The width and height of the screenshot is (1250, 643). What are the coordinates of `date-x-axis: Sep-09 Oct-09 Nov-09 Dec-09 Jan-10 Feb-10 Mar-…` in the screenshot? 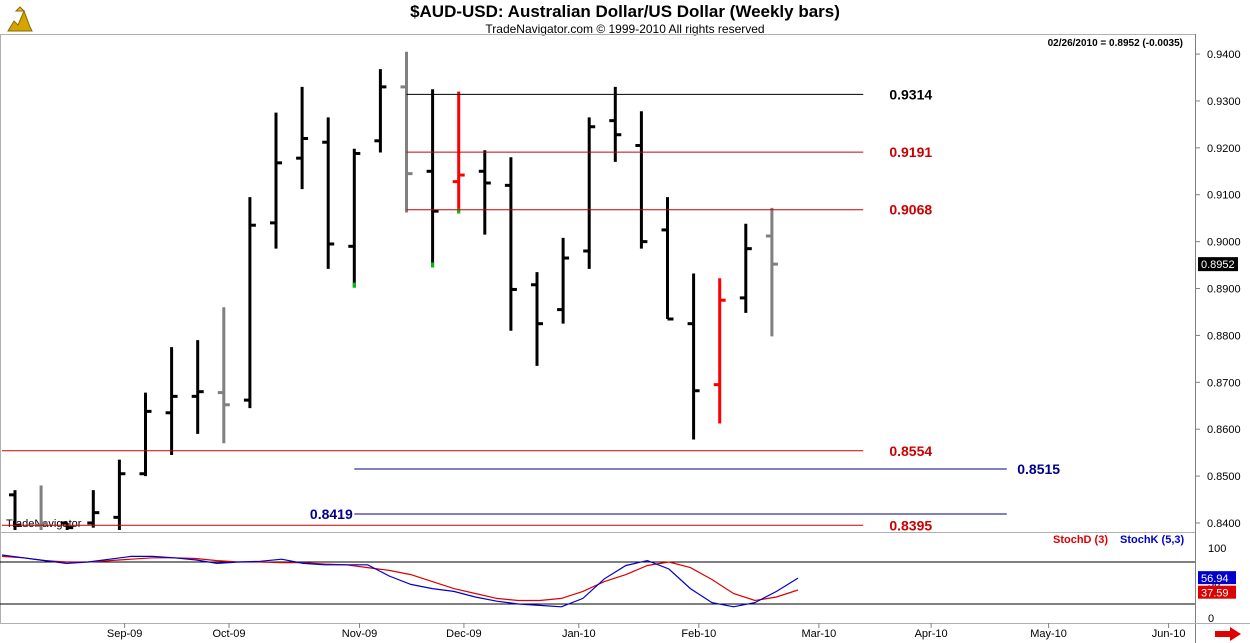 It's located at (646, 631).